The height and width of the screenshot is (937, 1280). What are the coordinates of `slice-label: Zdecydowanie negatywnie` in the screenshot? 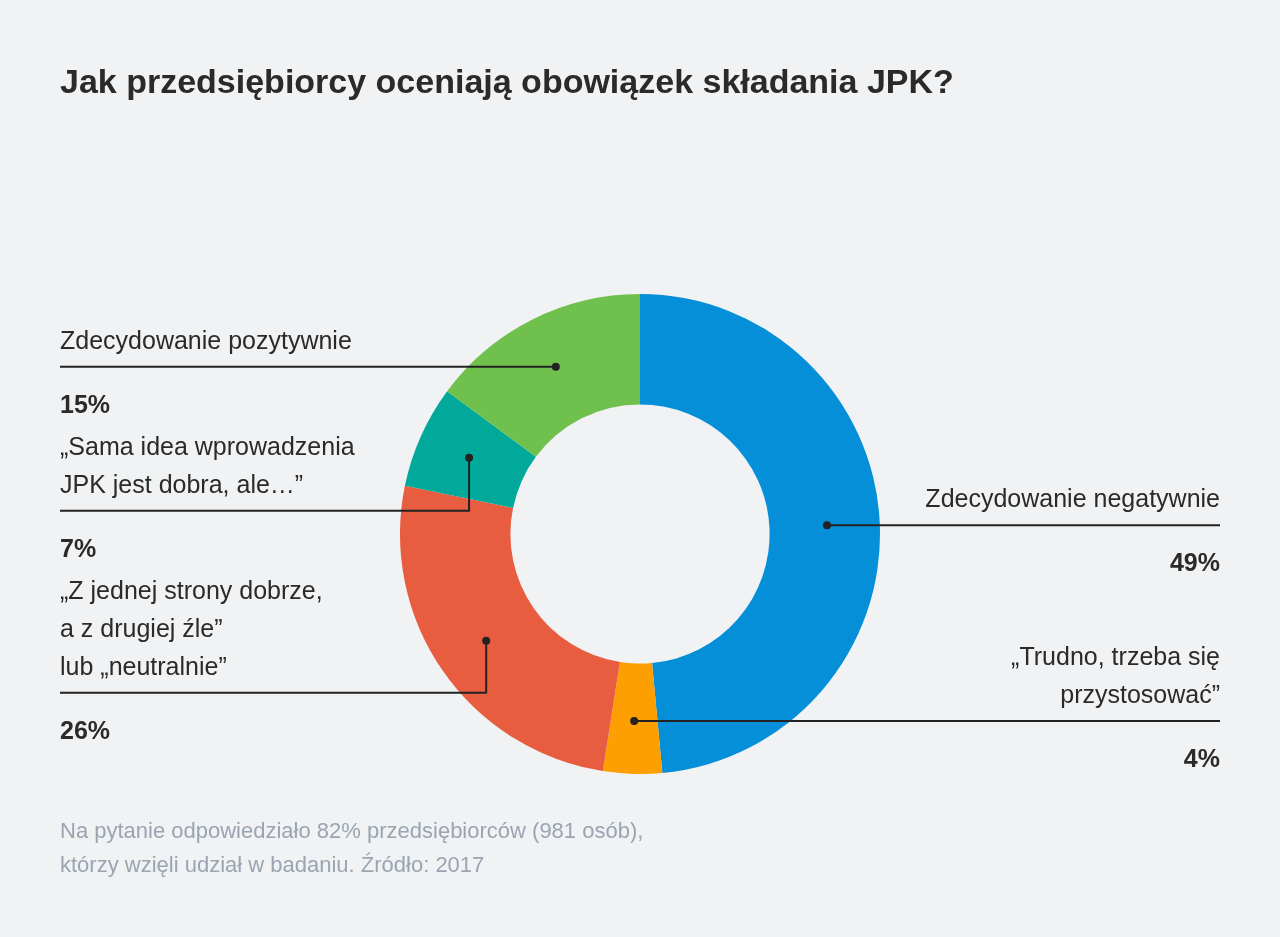 It's located at (1072, 498).